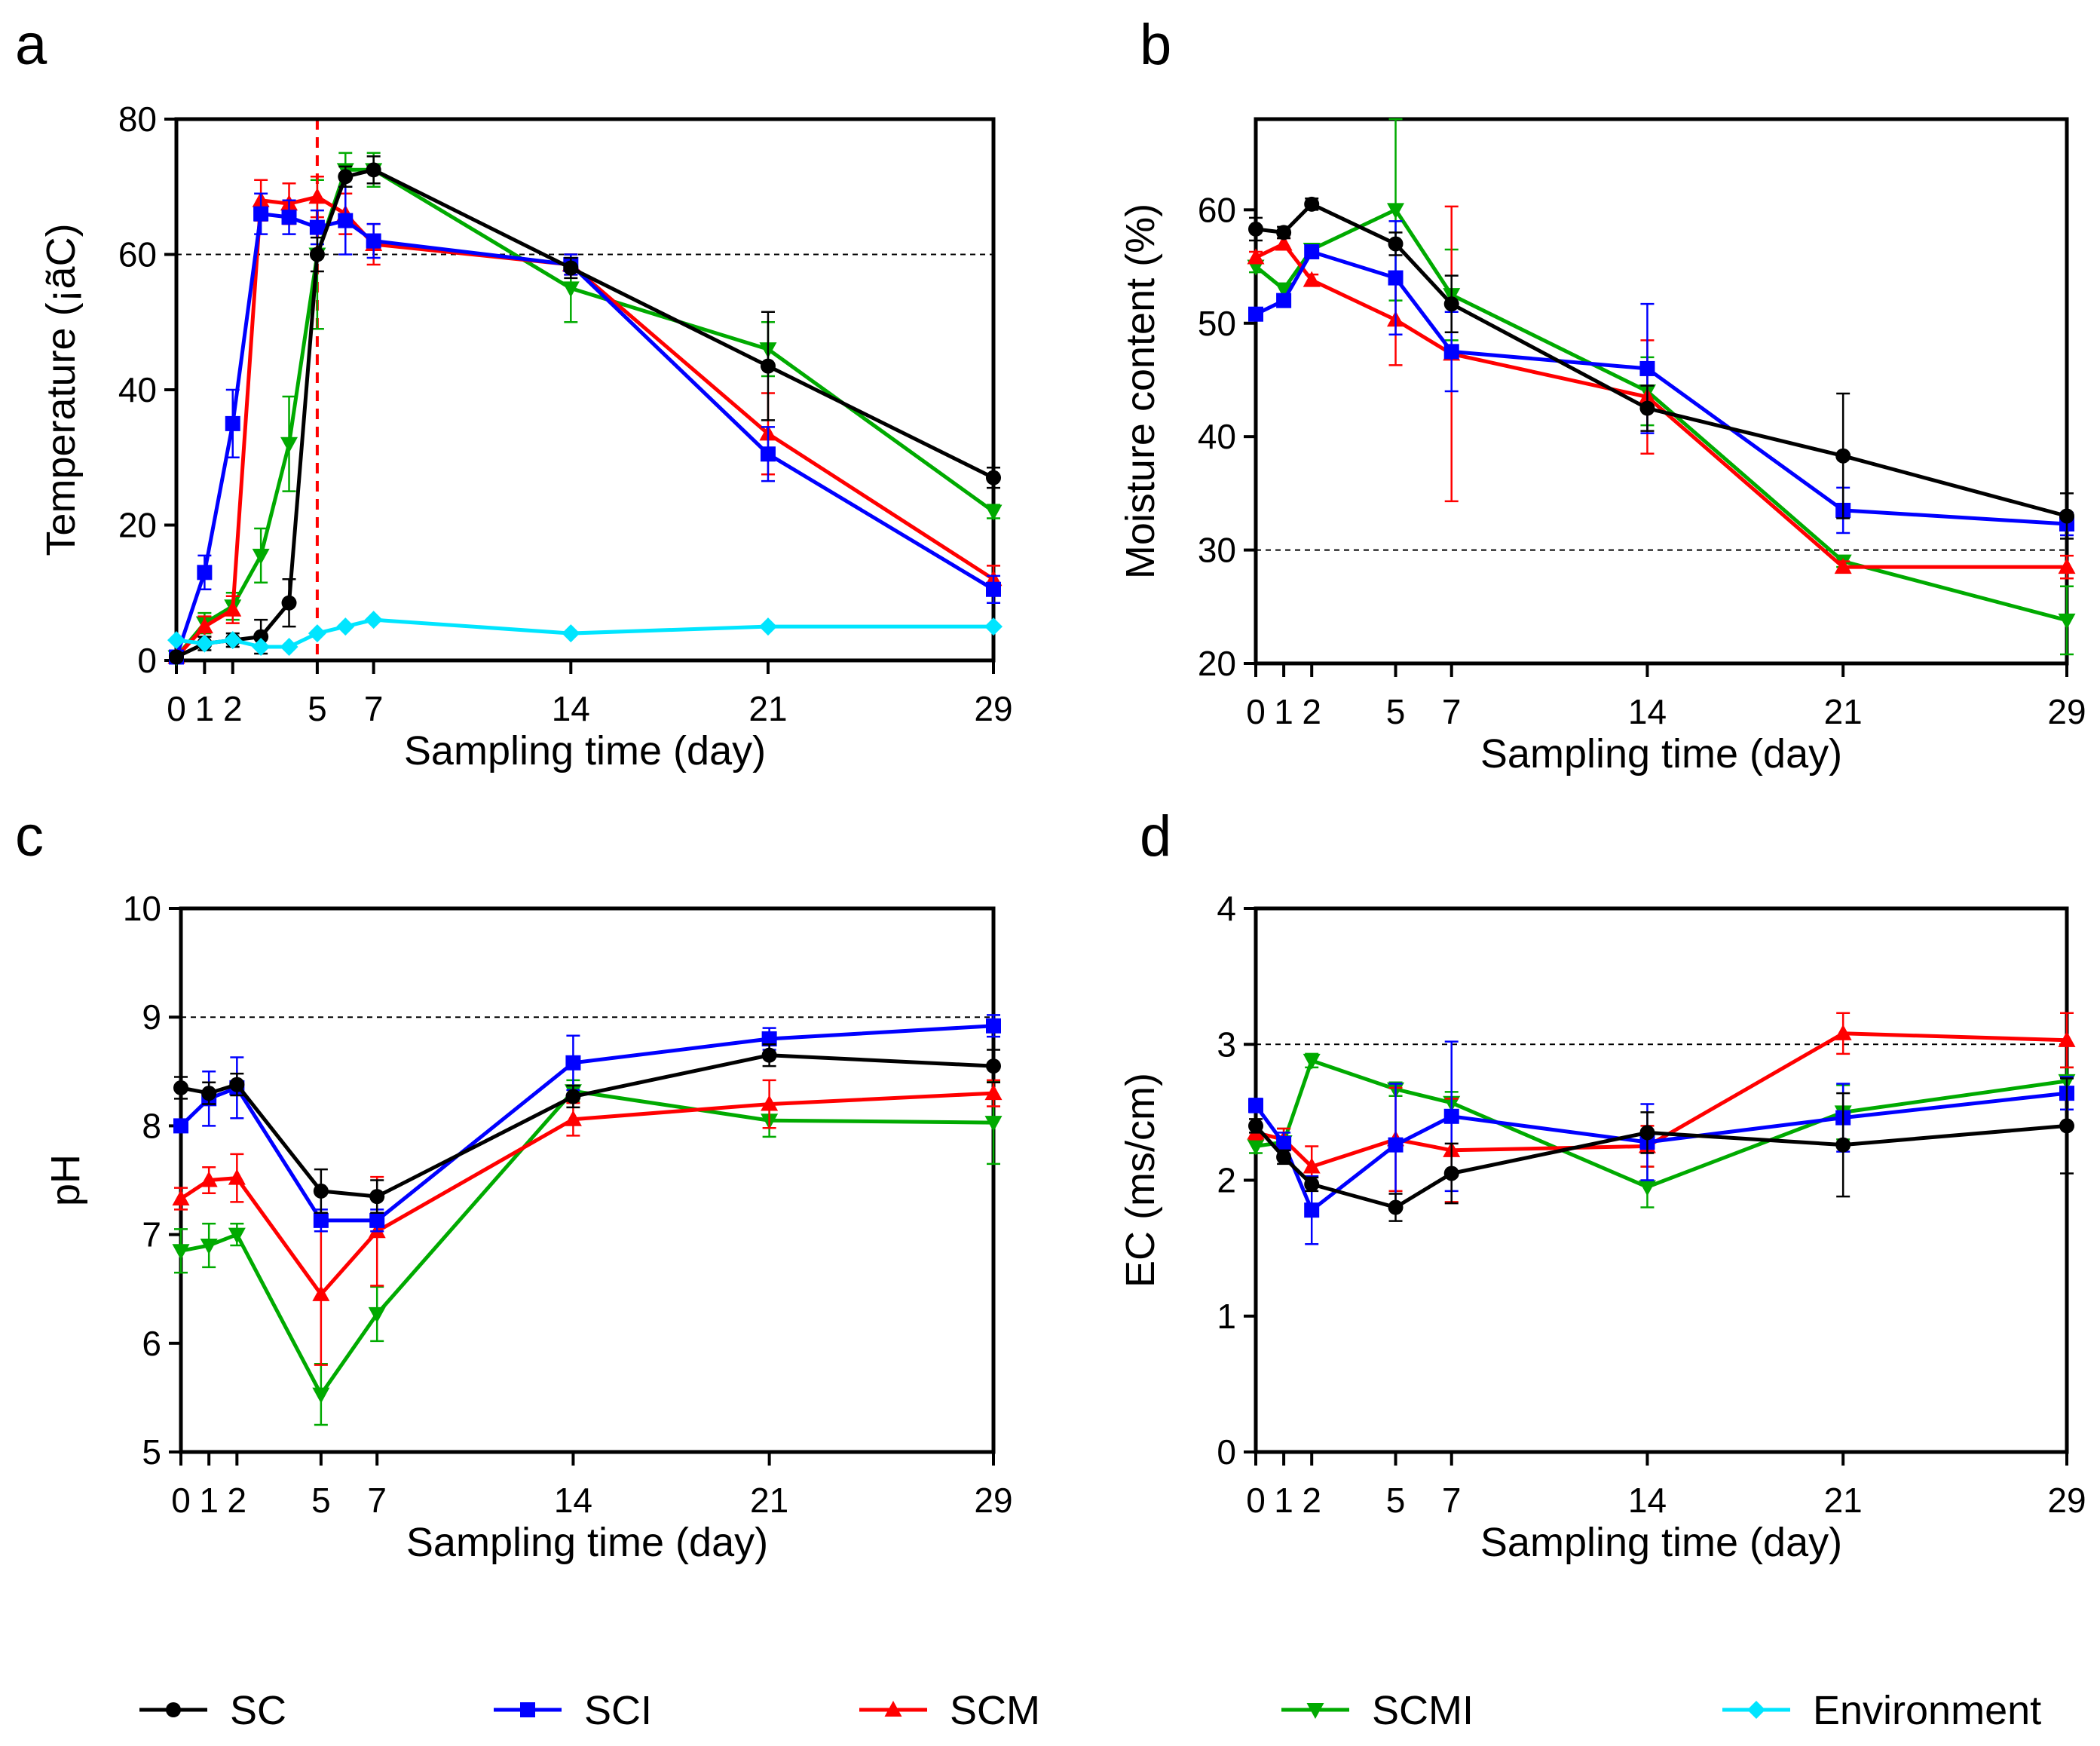 The width and height of the screenshot is (2100, 1746). What do you see at coordinates (1756, 1710) in the screenshot?
I see `legend-marker` at bounding box center [1756, 1710].